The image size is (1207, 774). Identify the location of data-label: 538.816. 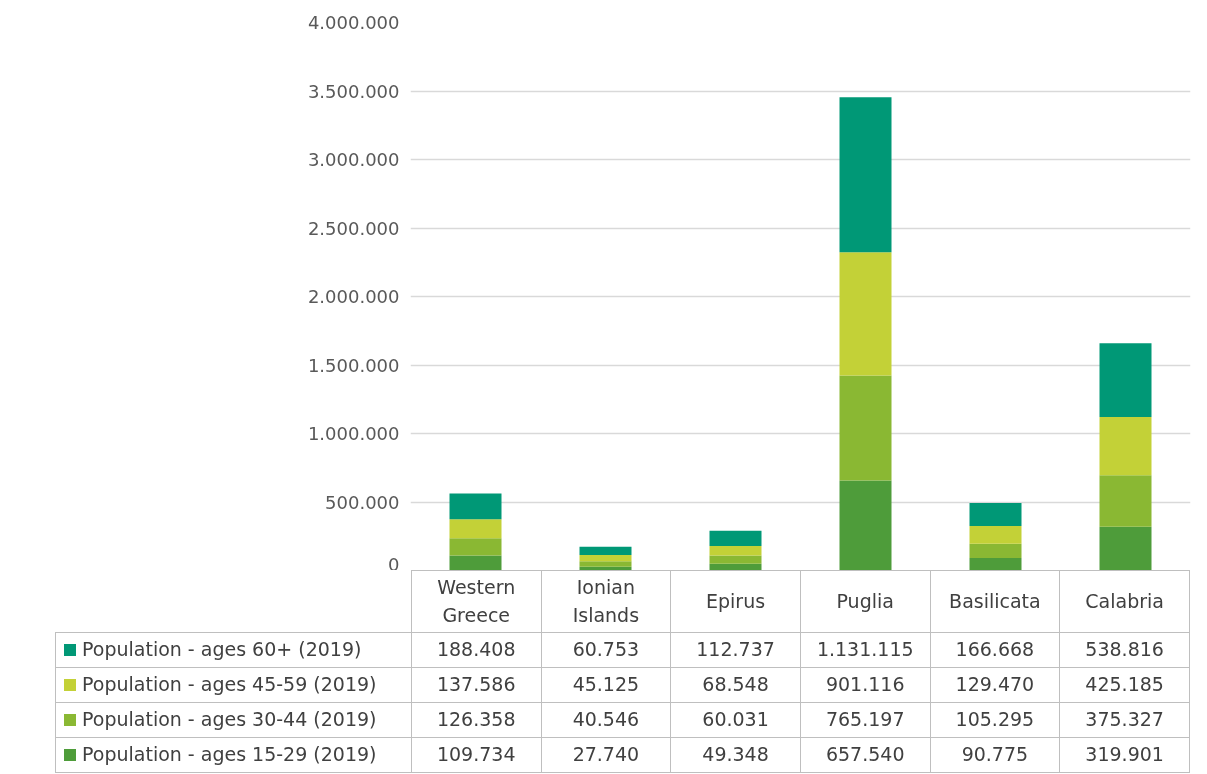
(1124, 650).